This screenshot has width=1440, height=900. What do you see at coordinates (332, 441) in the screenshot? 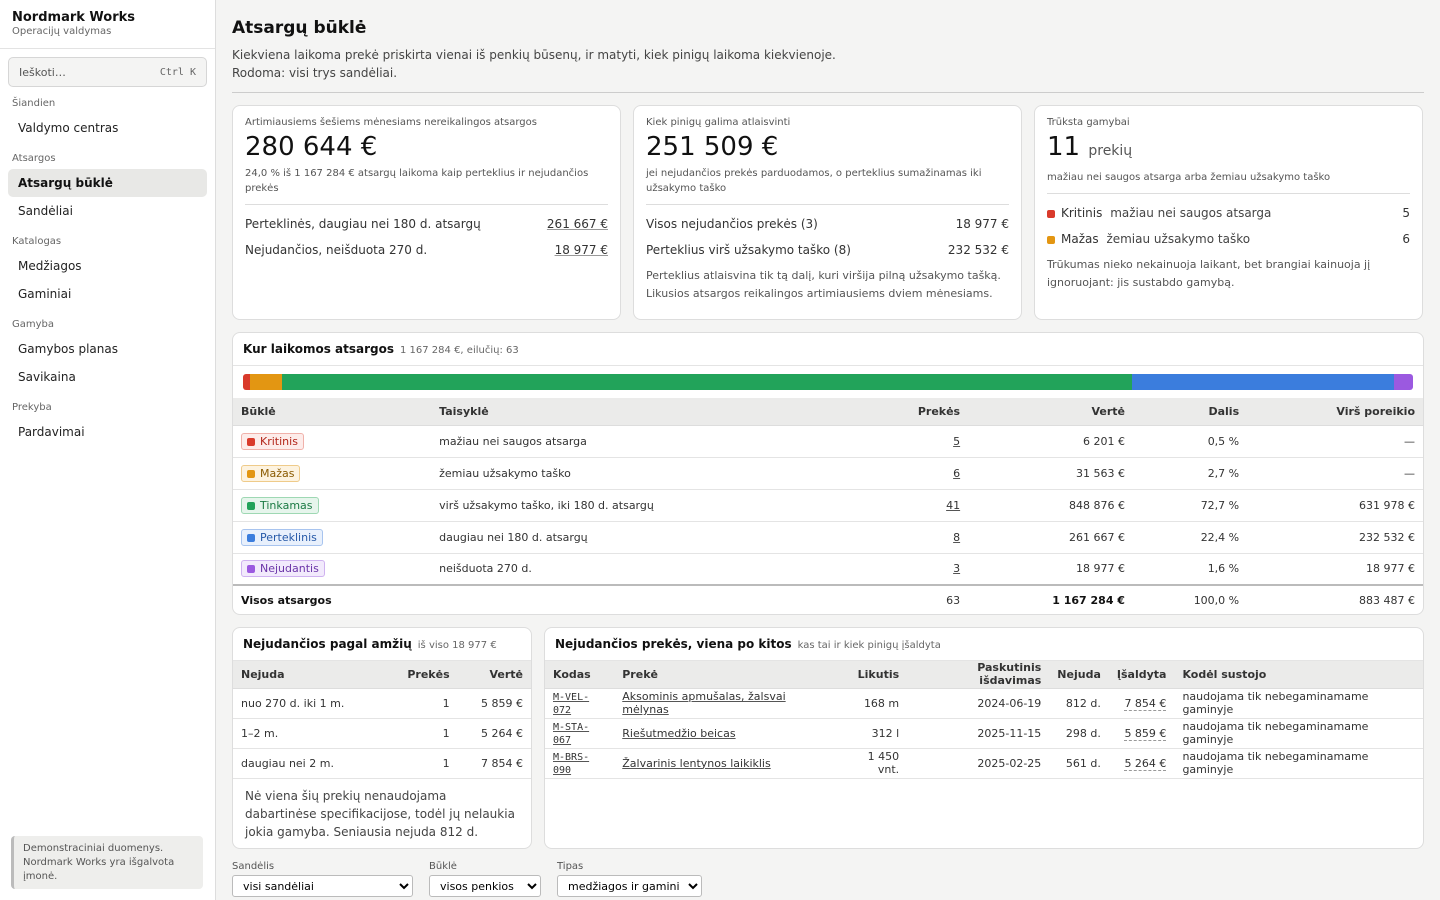
I see `status-cell: Kritinis` at bounding box center [332, 441].